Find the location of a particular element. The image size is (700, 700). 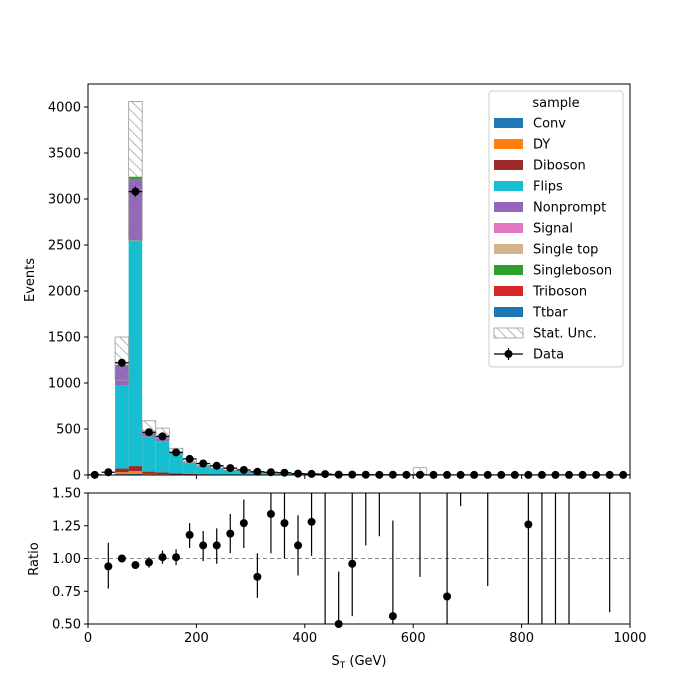

y-tick-label: 1.50 is located at coordinates (66, 494).